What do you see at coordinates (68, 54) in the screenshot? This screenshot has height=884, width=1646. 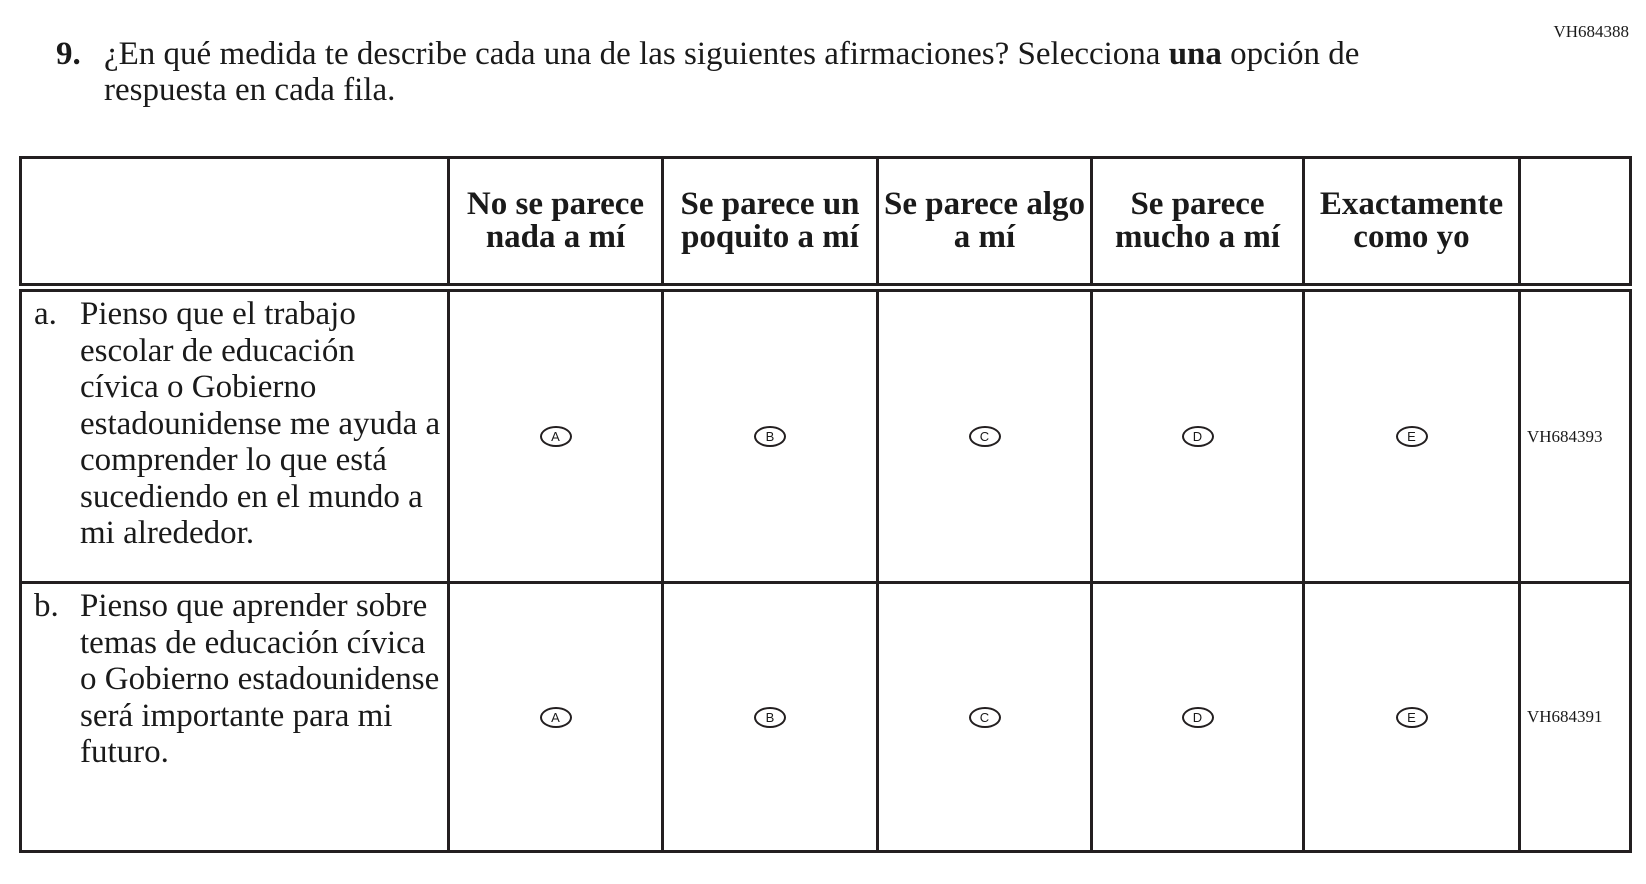 I see `question-number: 9.` at bounding box center [68, 54].